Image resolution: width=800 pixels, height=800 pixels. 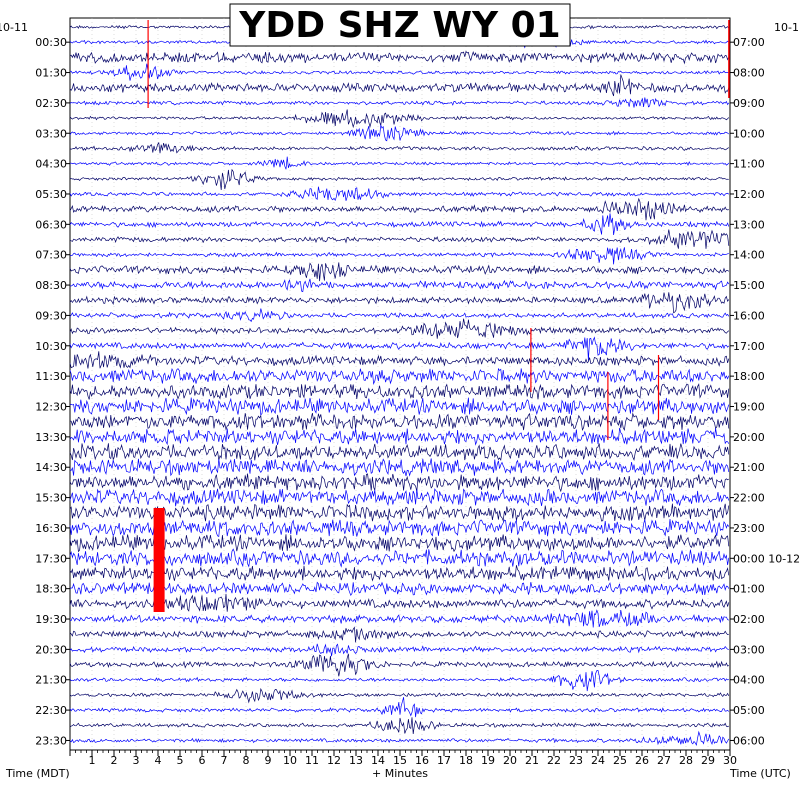 I want to click on left-tick-label: 10:30, so click(x=51, y=346).